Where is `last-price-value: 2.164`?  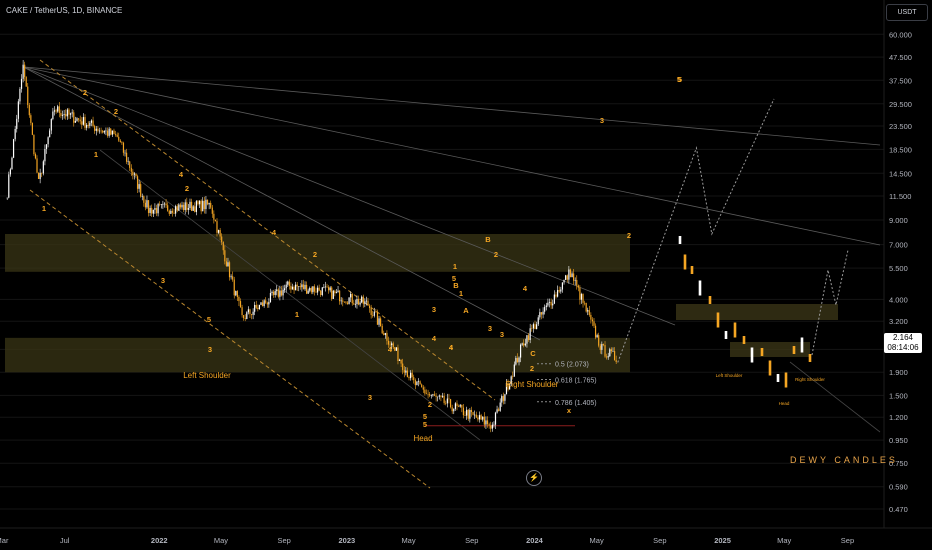
last-price-value: 2.164 is located at coordinates (903, 337).